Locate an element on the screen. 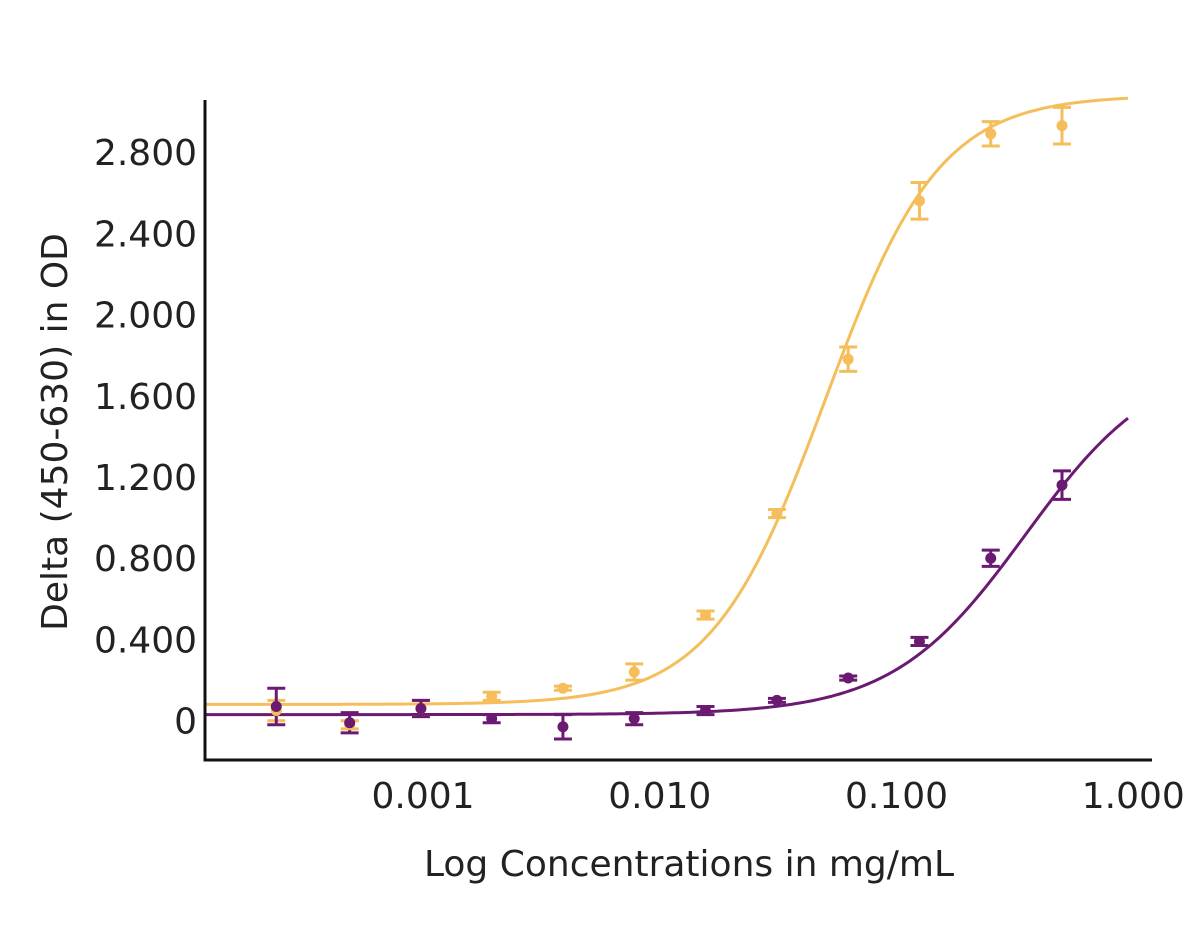 This screenshot has height=940, width=1200. y-tick-label: 0.400 is located at coordinates (145, 640).